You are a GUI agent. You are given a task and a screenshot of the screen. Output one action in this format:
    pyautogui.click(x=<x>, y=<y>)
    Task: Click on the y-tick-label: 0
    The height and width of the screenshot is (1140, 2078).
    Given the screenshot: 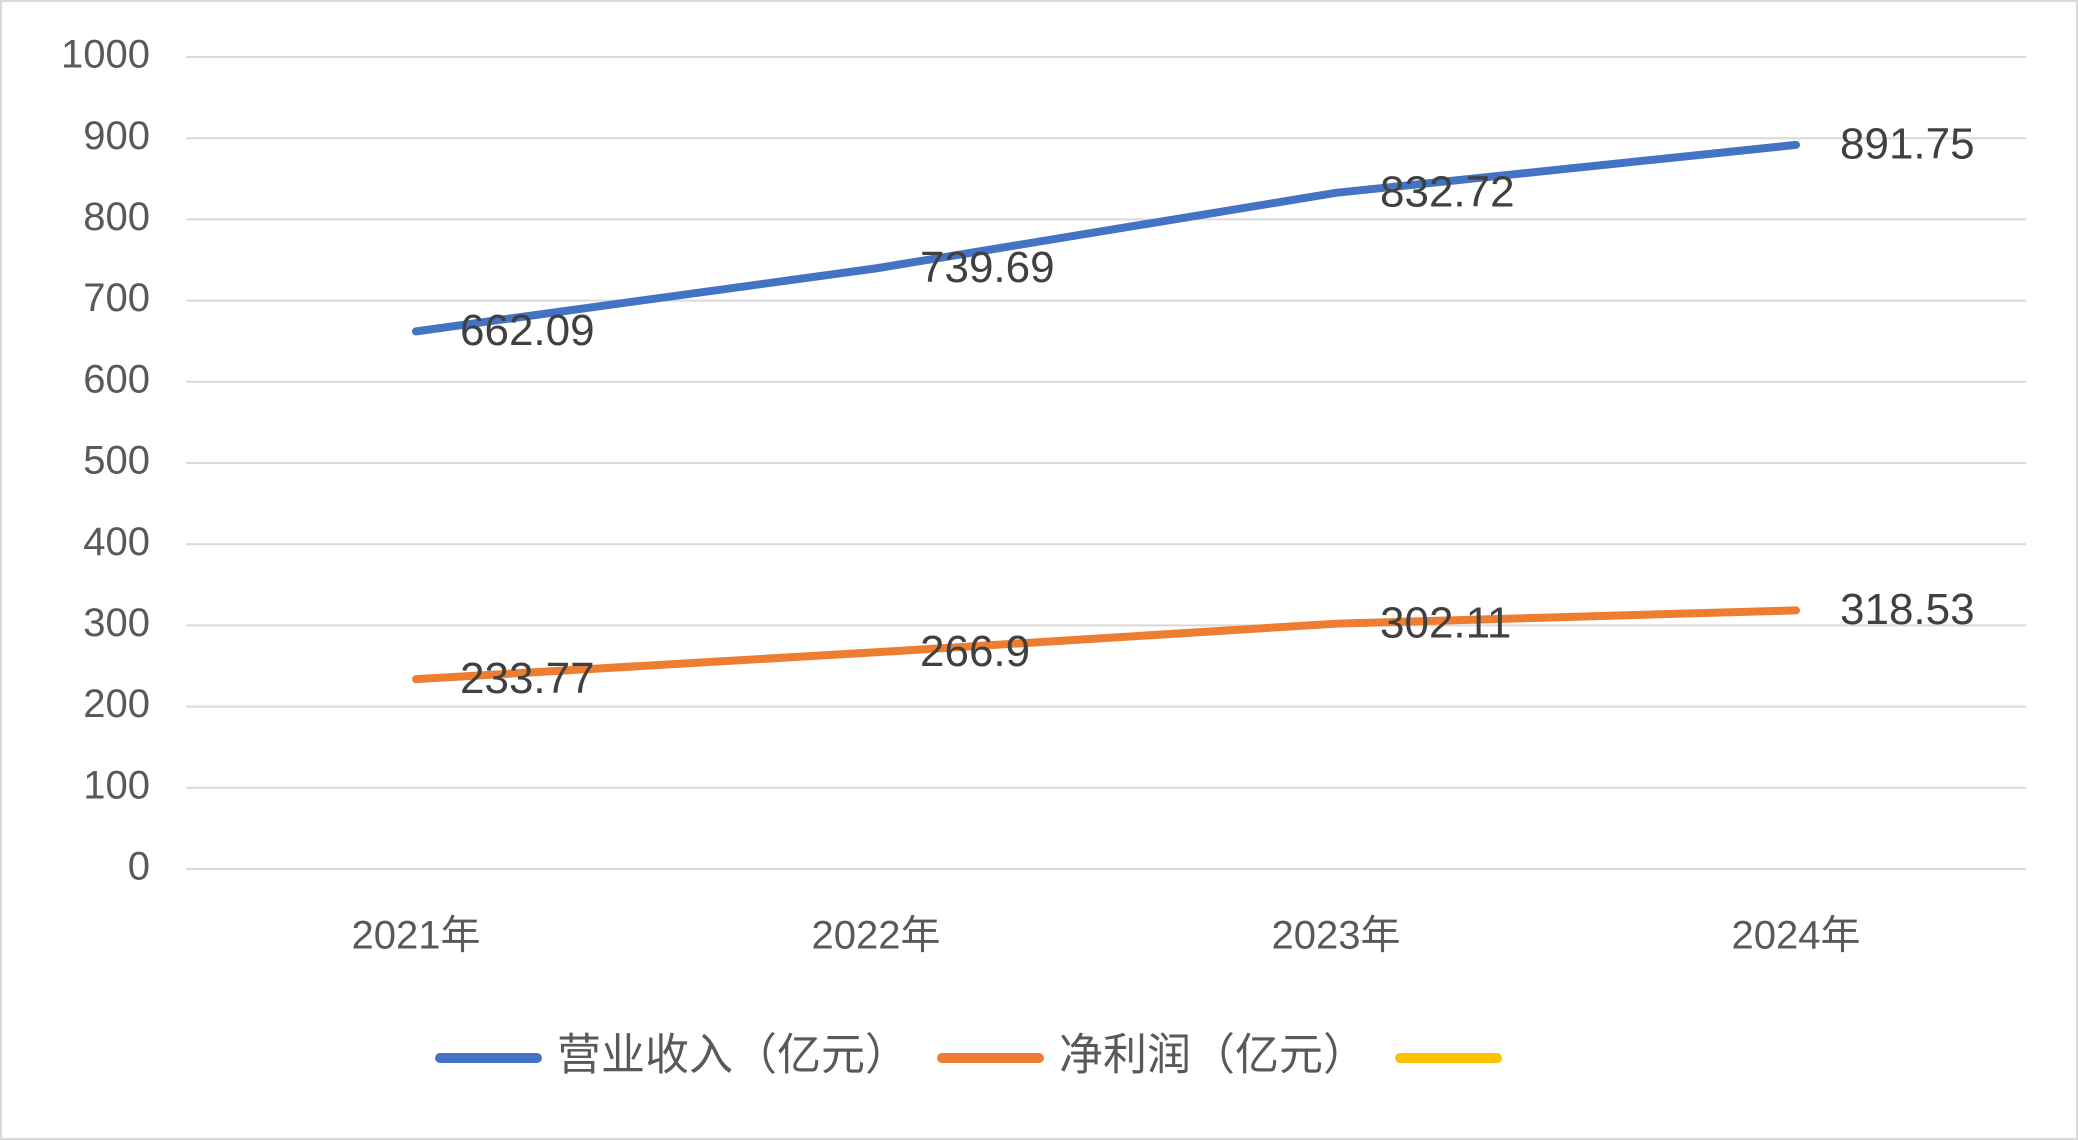 What is the action you would take?
    pyautogui.click(x=139, y=867)
    